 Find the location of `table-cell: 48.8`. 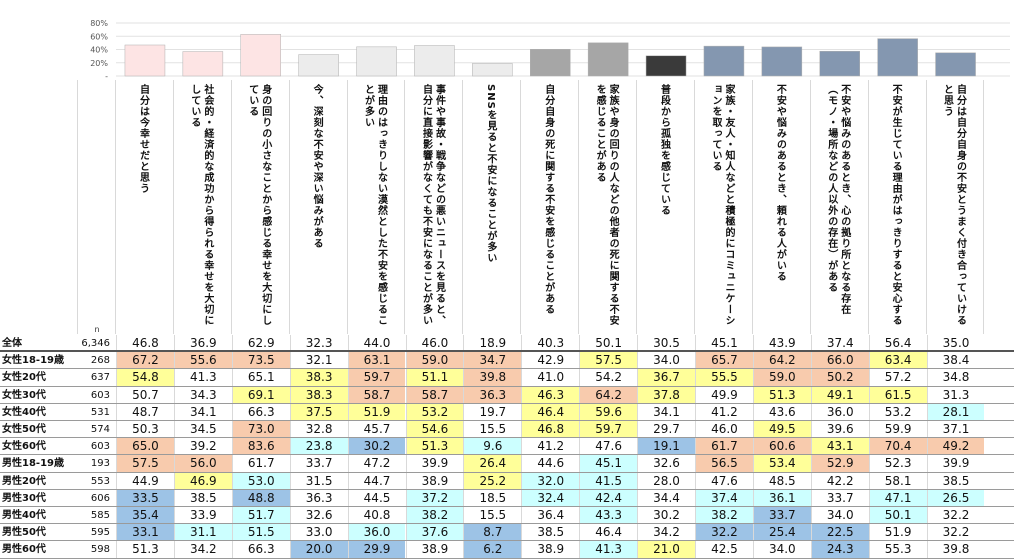

table-cell: 48.8 is located at coordinates (260, 497).